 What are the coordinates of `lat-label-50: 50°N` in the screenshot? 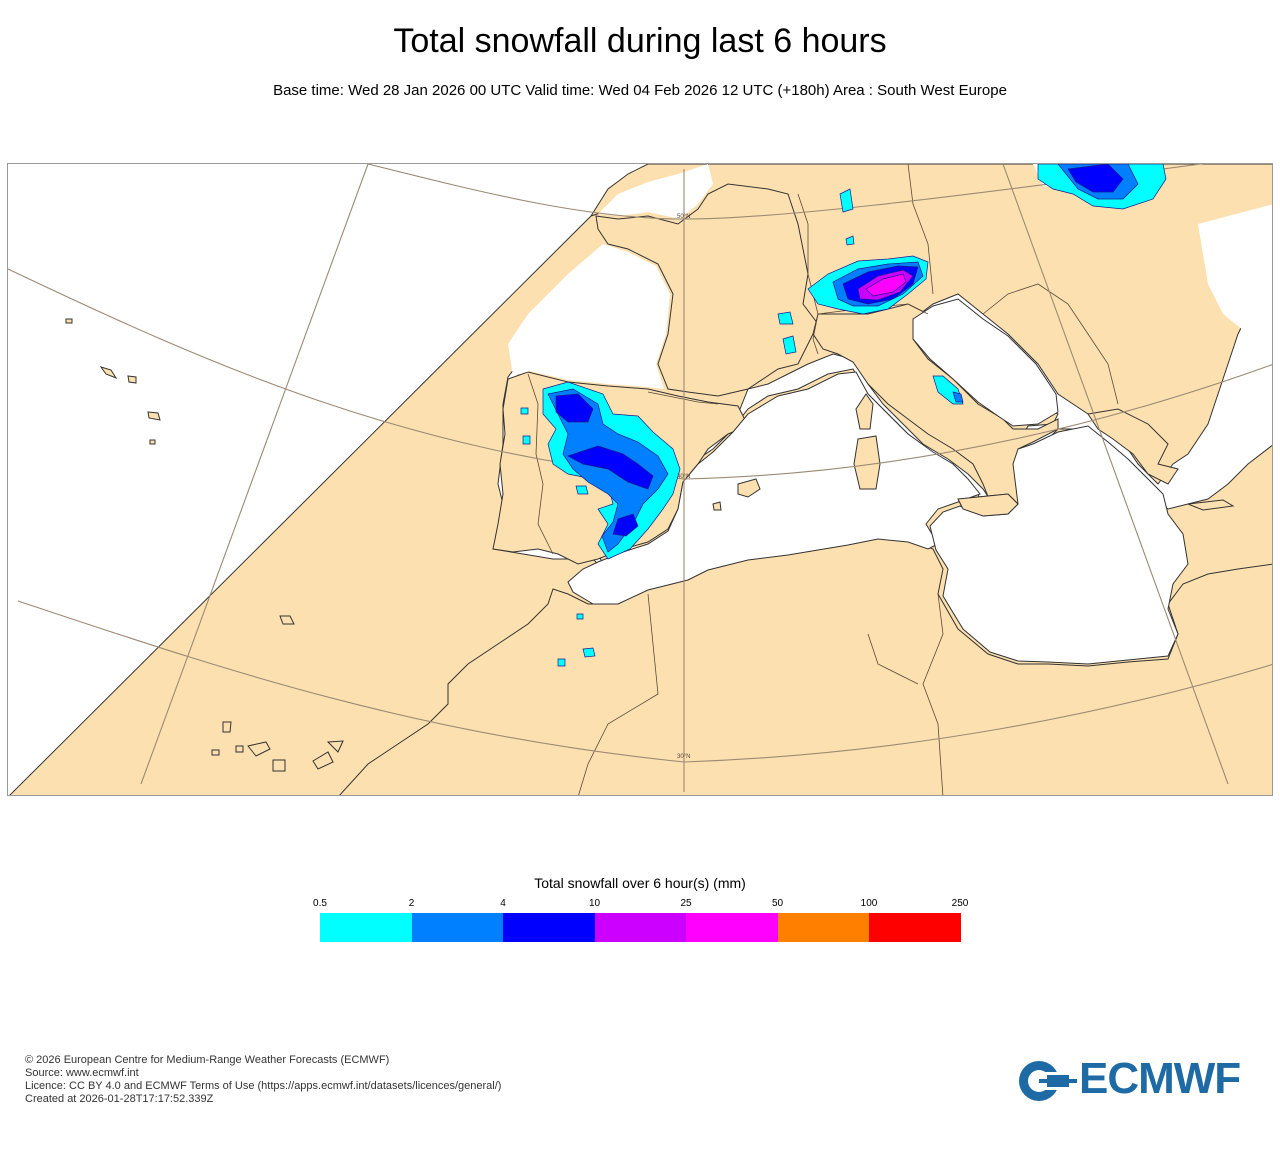 It's located at (683, 217).